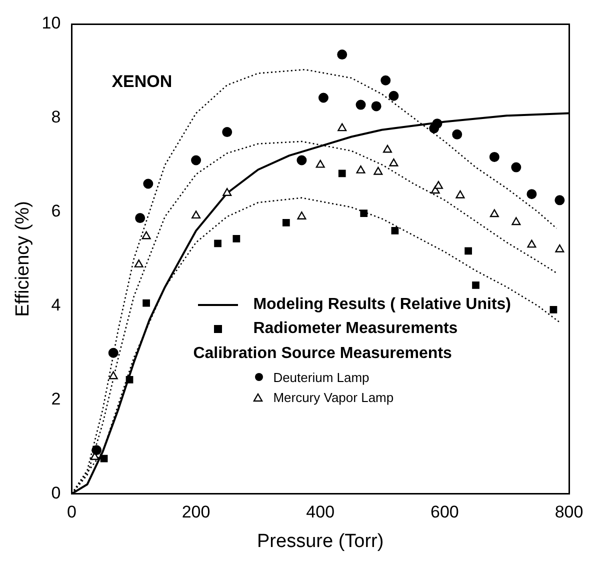 This screenshot has height=565, width=599. Describe the element at coordinates (56, 492) in the screenshot. I see `y-tick-label: 0` at that location.